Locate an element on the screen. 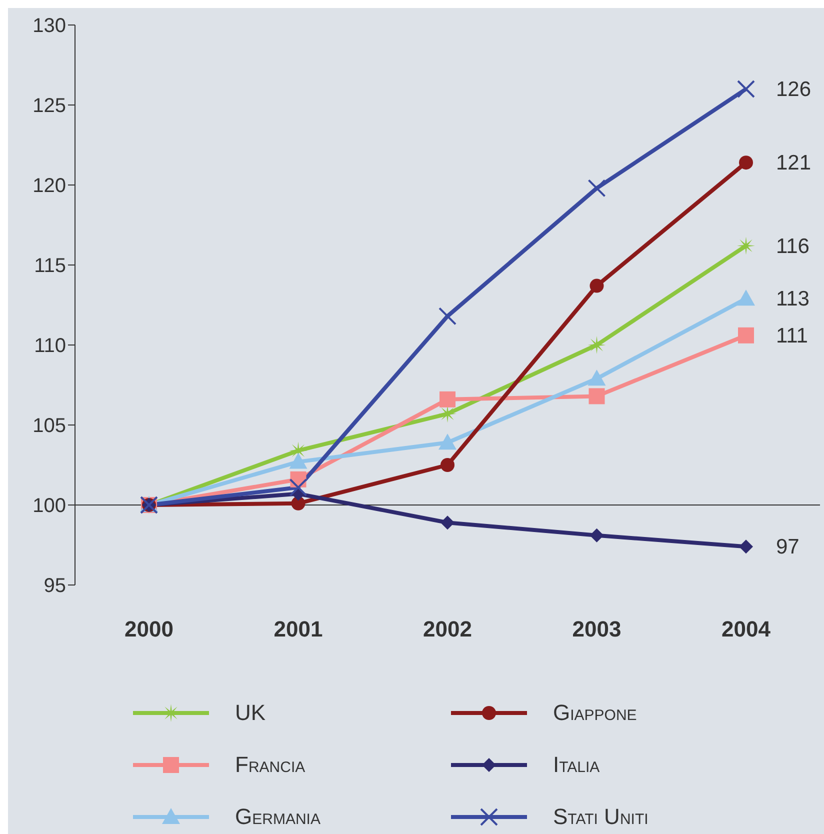  legend-label: Germania is located at coordinates (277, 817).